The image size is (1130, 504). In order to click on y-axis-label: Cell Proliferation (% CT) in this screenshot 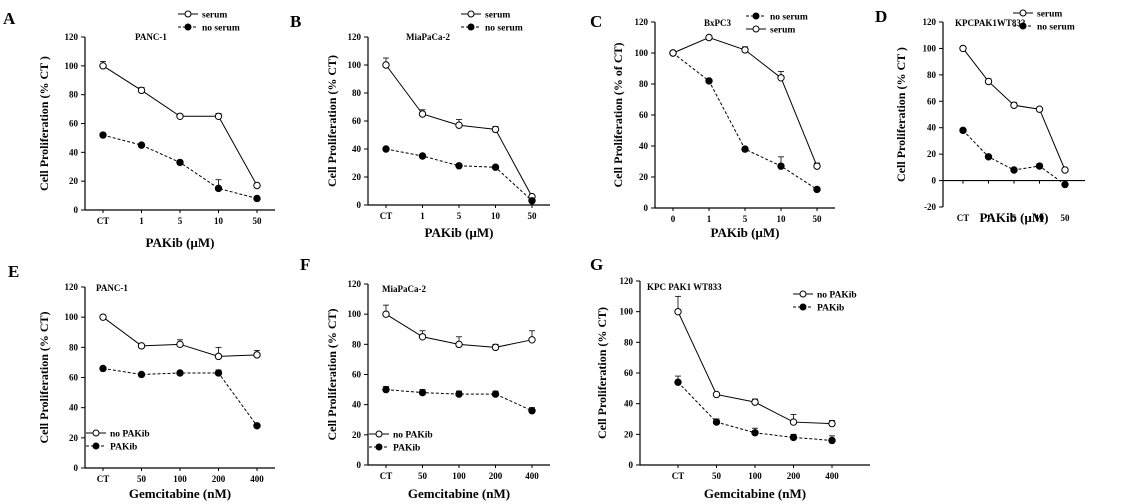, I will do `click(44, 377)`.